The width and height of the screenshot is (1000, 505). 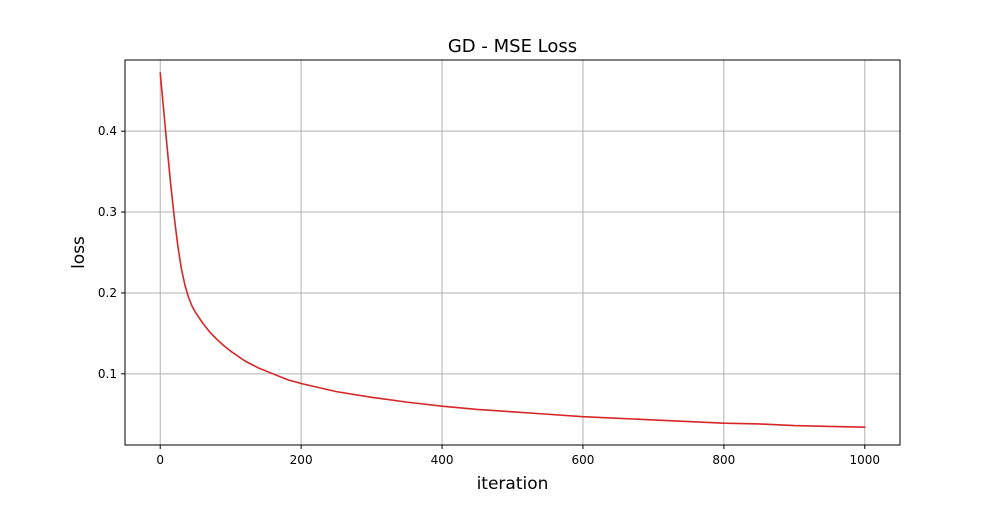 What do you see at coordinates (107, 374) in the screenshot?
I see `y-tick-label: 0.1` at bounding box center [107, 374].